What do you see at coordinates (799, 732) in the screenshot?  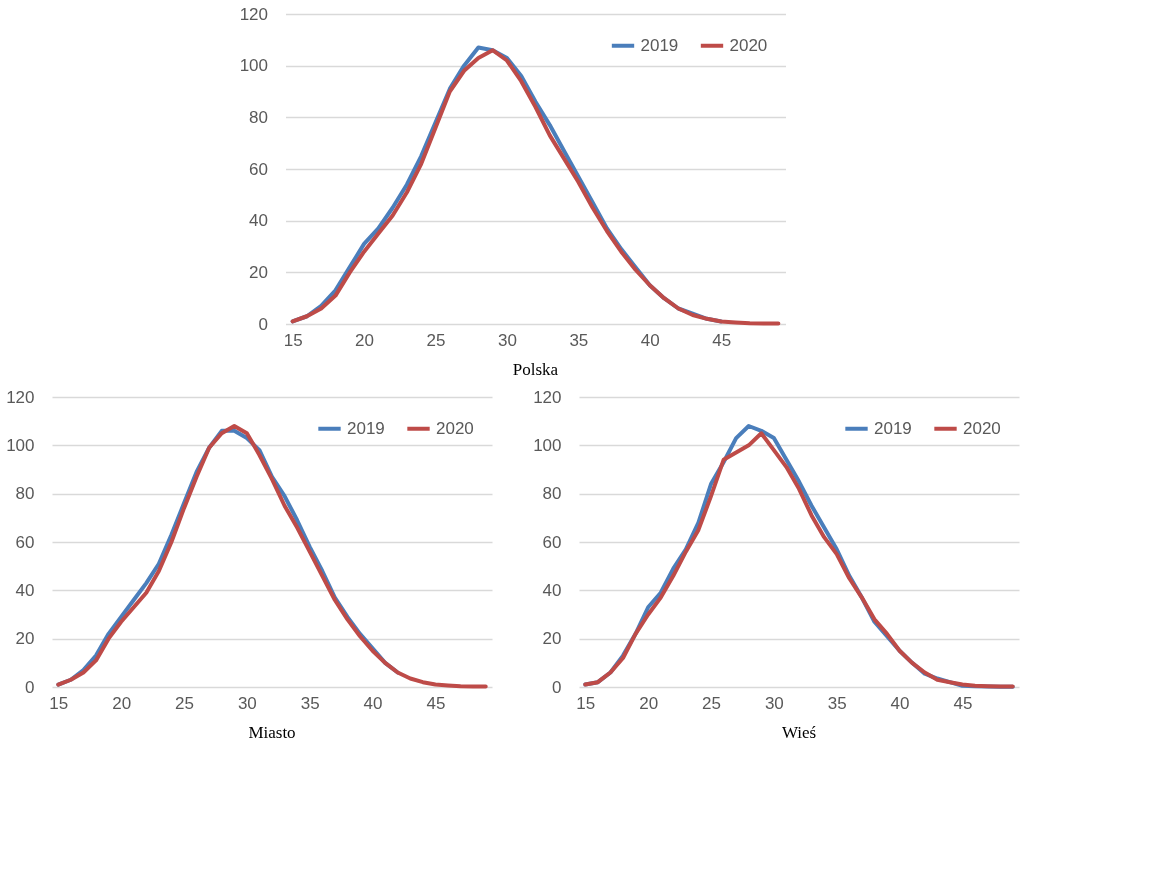 I see `text: Wieś` at bounding box center [799, 732].